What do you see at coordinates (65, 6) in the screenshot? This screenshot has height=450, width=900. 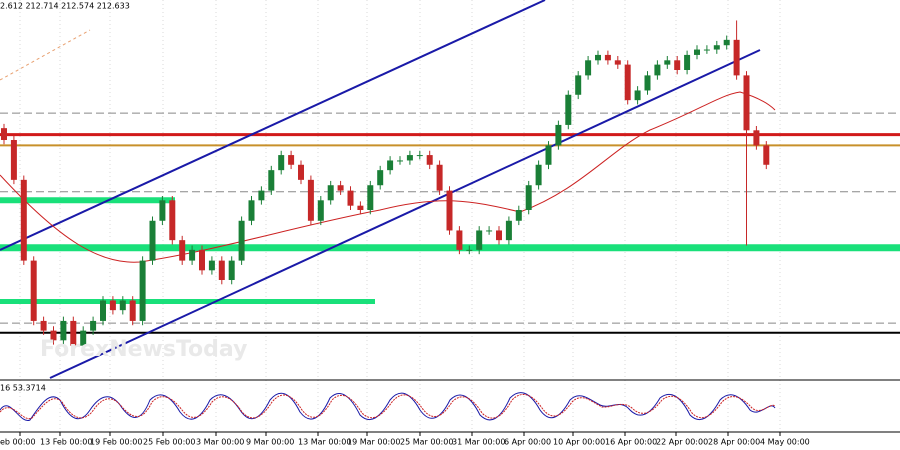 I see `header: 2.612 212.714 212.574 212.633` at bounding box center [65, 6].